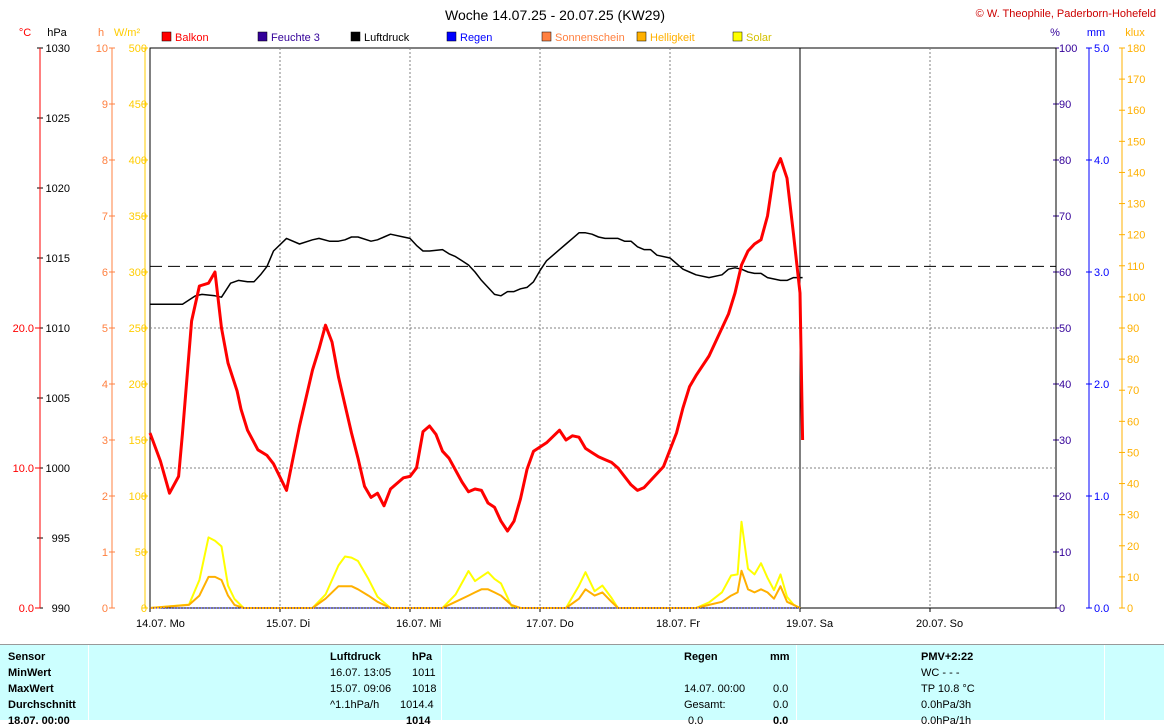 Image resolution: width=1164 pixels, height=727 pixels. I want to click on hours-axis-label-3: 7, so click(105, 217).